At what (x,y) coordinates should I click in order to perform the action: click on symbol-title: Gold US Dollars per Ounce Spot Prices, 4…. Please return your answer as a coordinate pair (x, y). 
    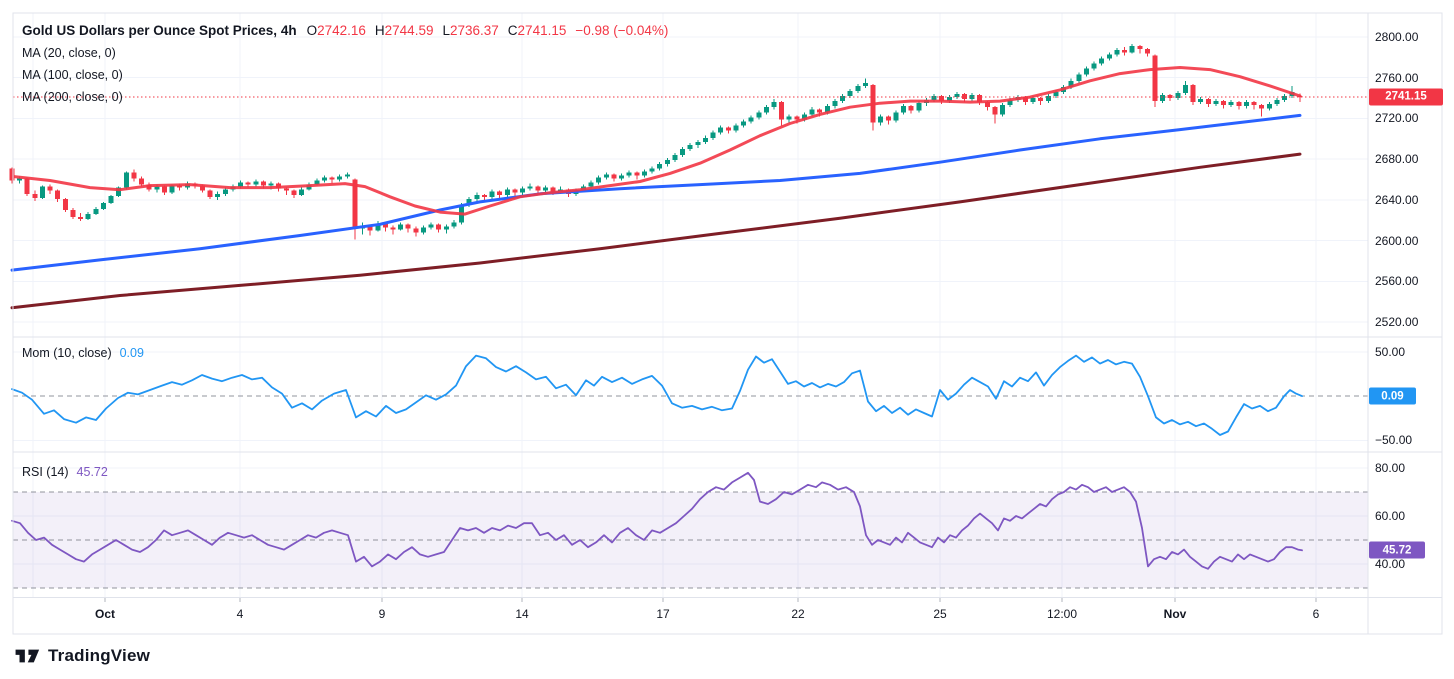
    Looking at the image, I should click on (159, 30).